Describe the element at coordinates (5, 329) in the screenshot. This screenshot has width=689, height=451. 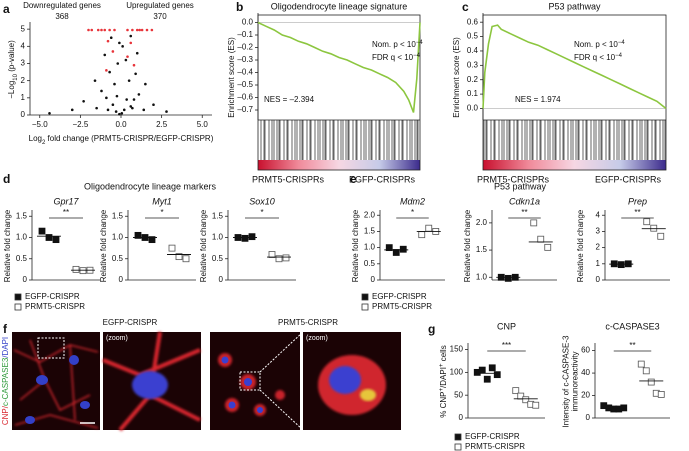
I see `panel-label: f` at that location.